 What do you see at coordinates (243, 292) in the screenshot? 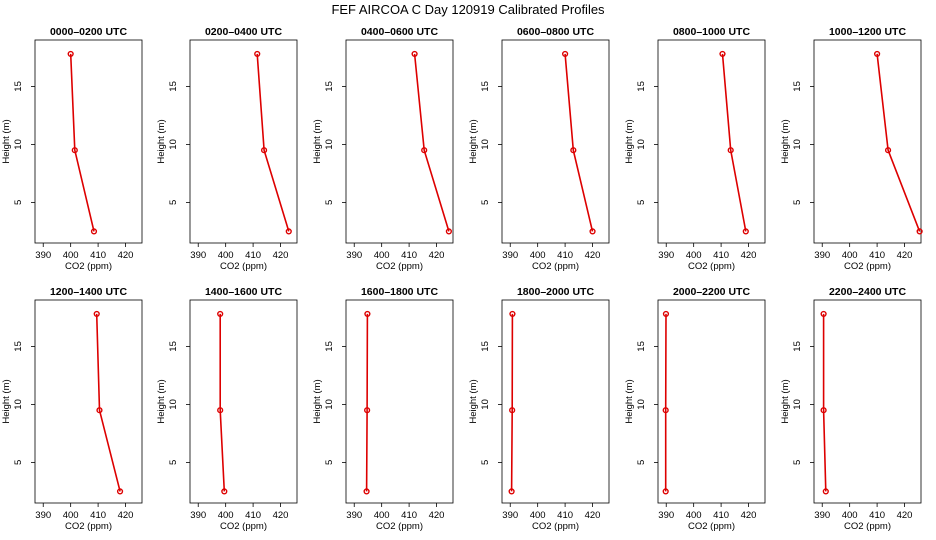
I see `panel-title: 1400–1600 UTC` at bounding box center [243, 292].